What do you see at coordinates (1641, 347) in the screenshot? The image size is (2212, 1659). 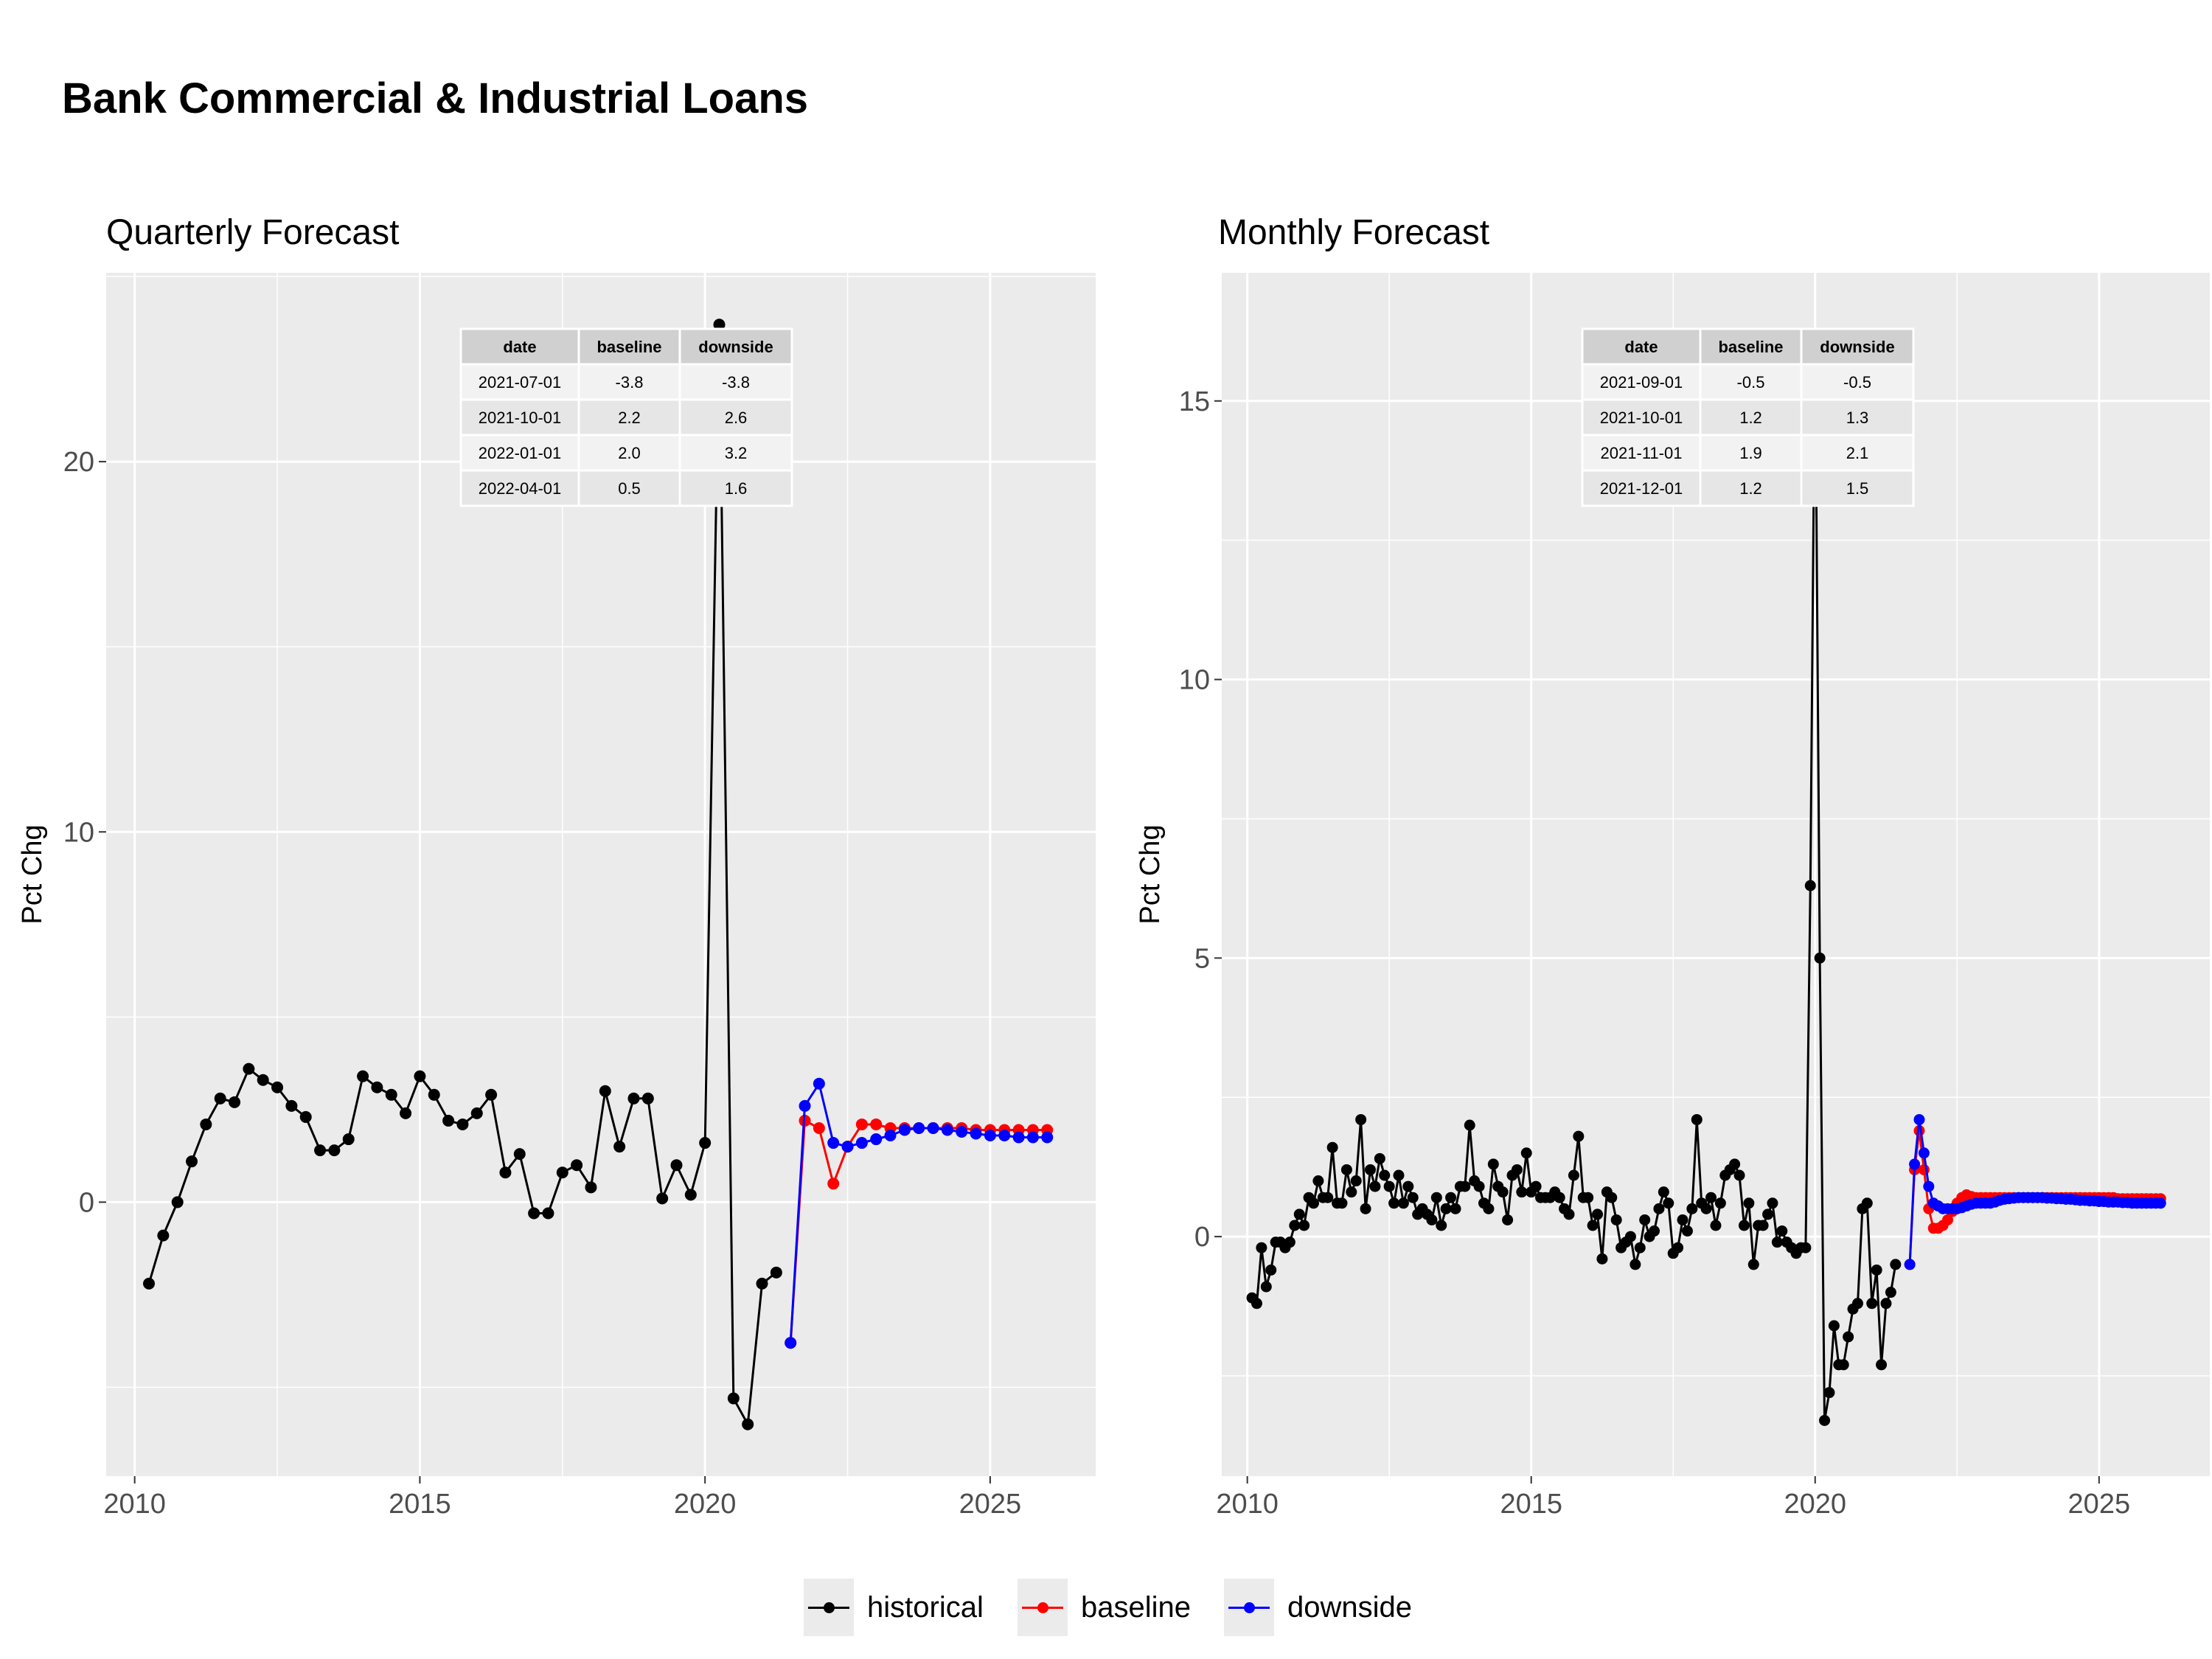 I see `monthly-table-header-date: date` at bounding box center [1641, 347].